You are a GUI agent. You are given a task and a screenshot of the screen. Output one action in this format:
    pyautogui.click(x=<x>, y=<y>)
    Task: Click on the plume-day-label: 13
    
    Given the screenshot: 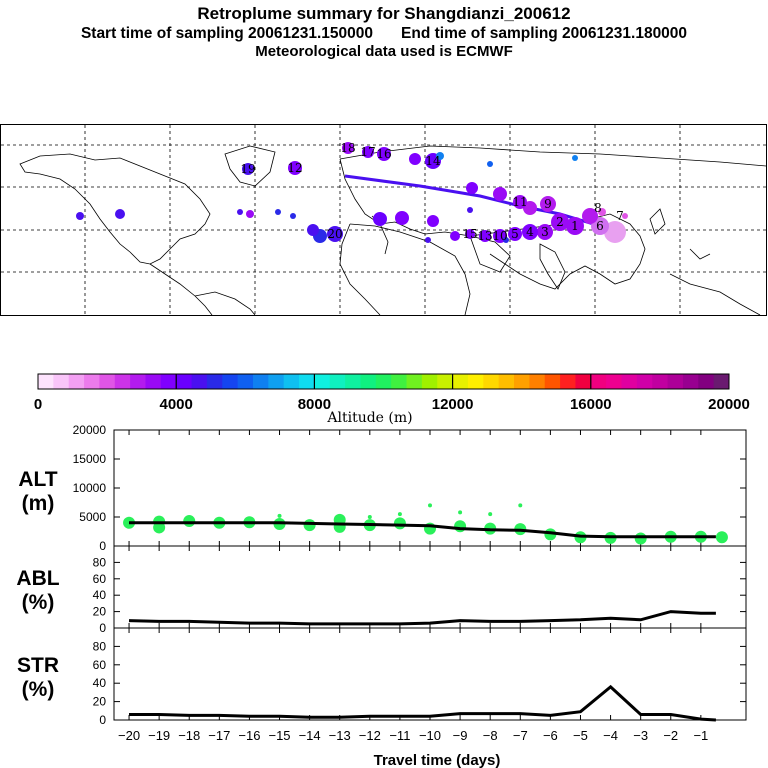 What is the action you would take?
    pyautogui.click(x=484, y=236)
    